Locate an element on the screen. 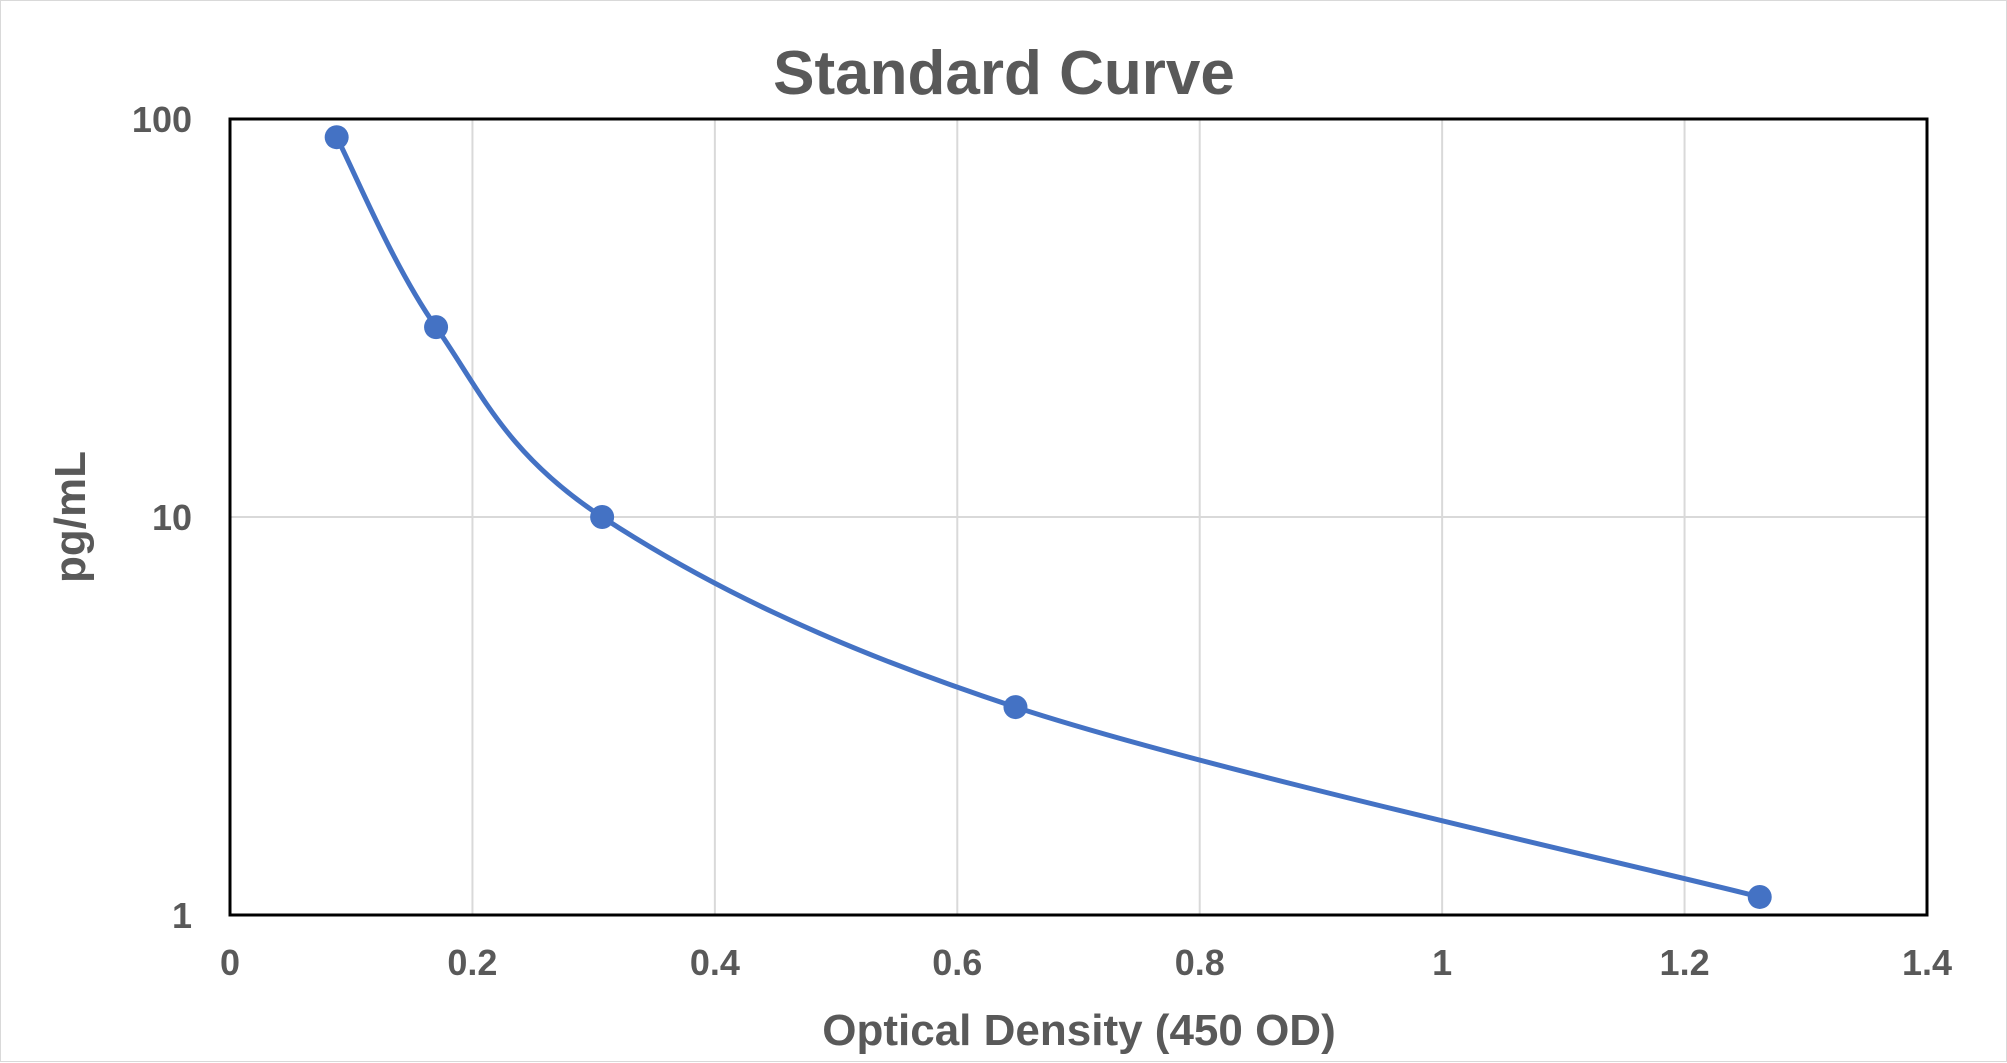 The image size is (2007, 1063). x-axis-title: Optical Density (450 OD) is located at coordinates (1078, 1030).